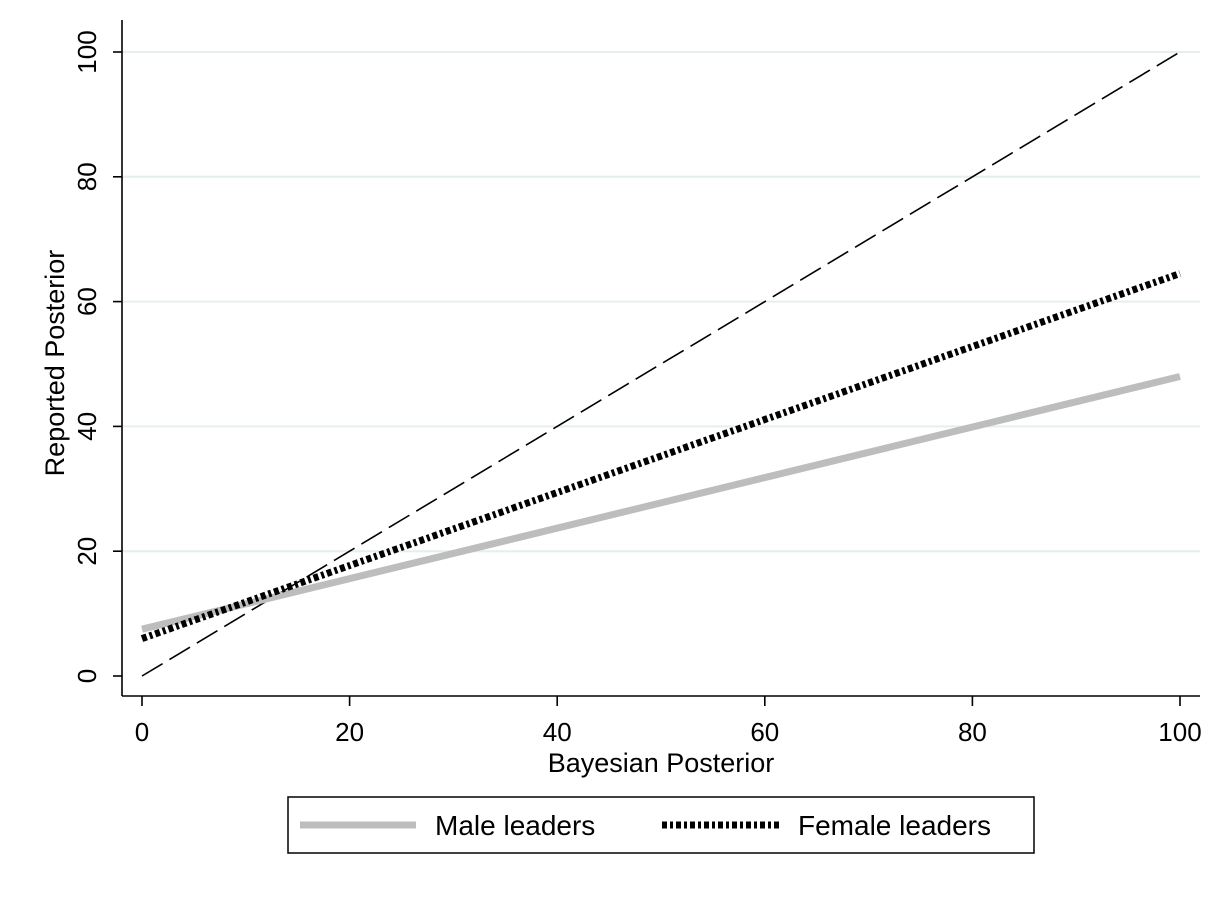 Image resolution: width=1232 pixels, height=901 pixels. Describe the element at coordinates (894, 825) in the screenshot. I see `legend-label-female-leaders: Female leaders` at that location.